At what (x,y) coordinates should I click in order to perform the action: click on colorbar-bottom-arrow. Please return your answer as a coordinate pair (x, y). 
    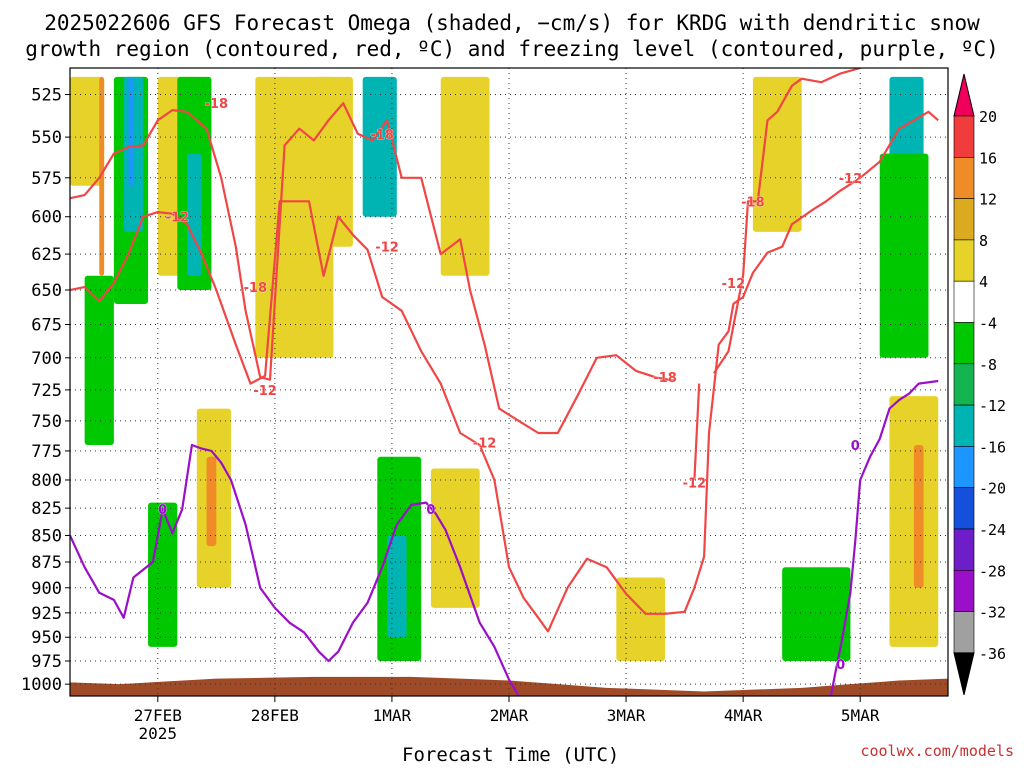
    Looking at the image, I should click on (964, 674).